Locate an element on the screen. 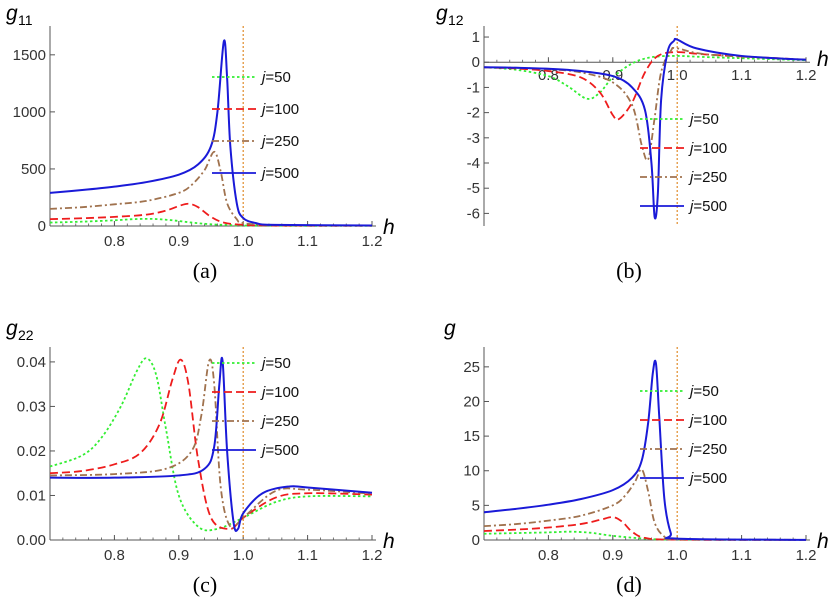 The height and width of the screenshot is (602, 830). y-tick-label: 25 is located at coordinates (471, 367).